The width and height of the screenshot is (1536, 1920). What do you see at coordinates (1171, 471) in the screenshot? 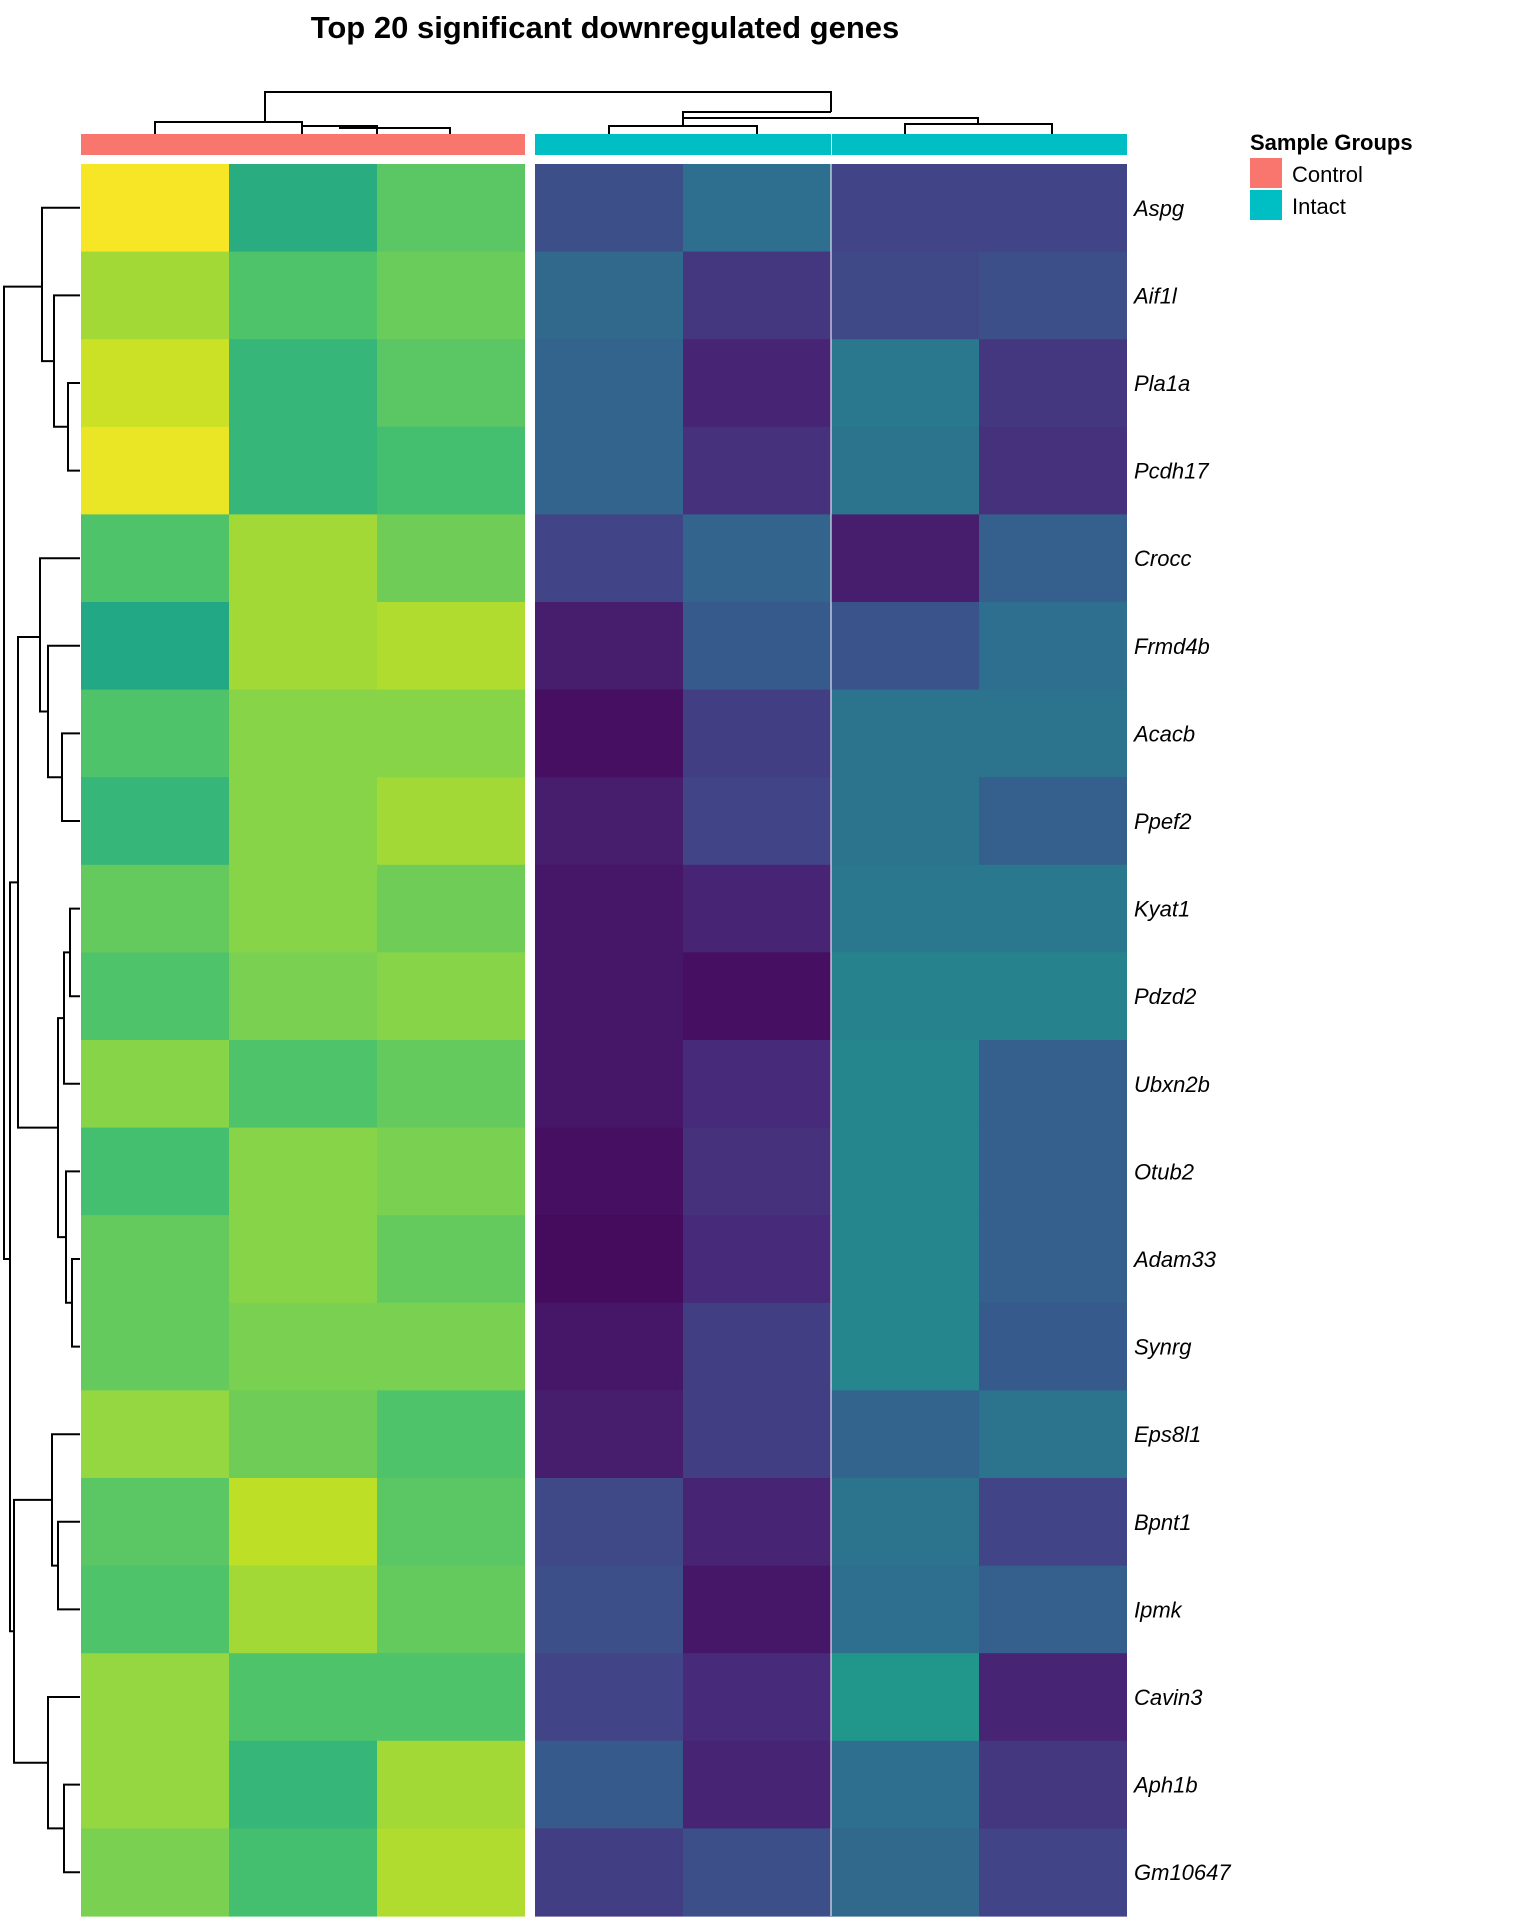
I see `row-label: Pcdh17` at bounding box center [1171, 471].